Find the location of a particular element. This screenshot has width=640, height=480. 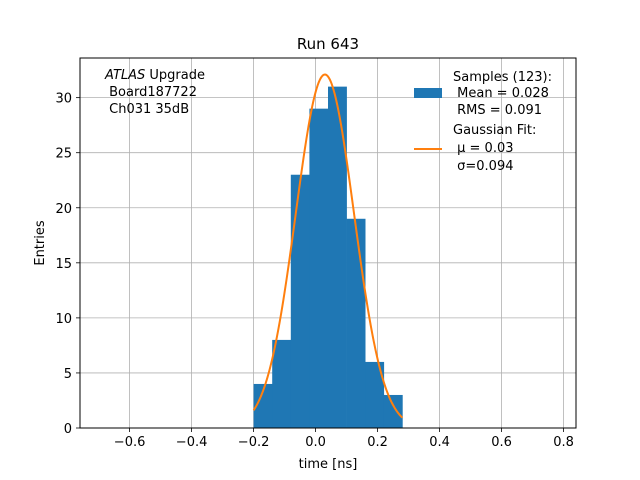

chart-title: Run 643 is located at coordinates (328, 44).